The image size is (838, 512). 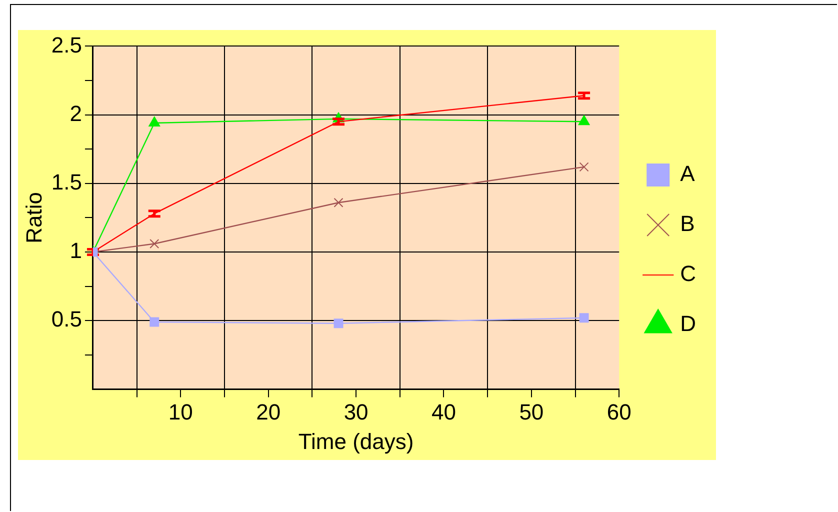 I want to click on x-tick-label: 10, so click(x=180, y=411).